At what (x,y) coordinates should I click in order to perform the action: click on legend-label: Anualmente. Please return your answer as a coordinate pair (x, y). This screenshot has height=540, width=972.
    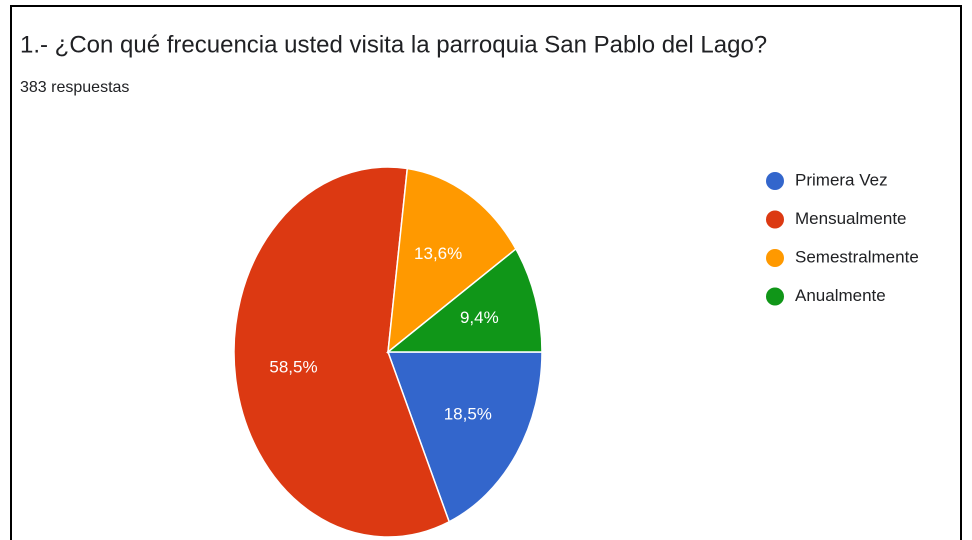
    Looking at the image, I should click on (840, 295).